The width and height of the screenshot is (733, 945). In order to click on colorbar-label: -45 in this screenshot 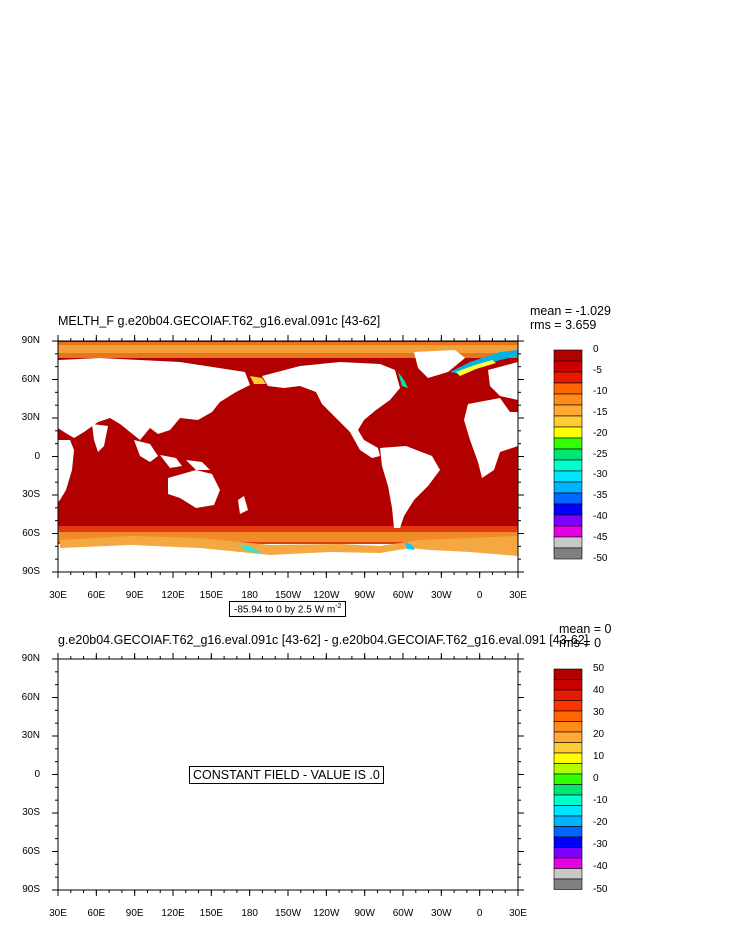, I will do `click(600, 538)`.